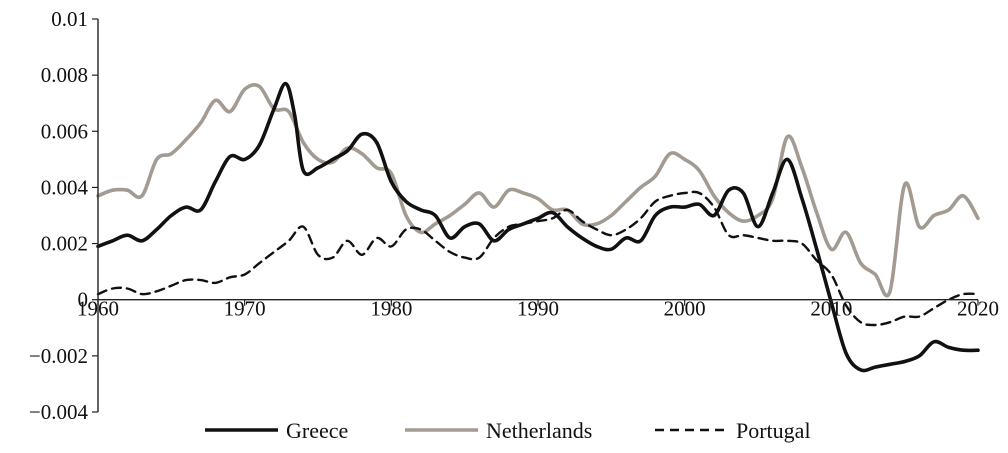  What do you see at coordinates (58, 356) in the screenshot?
I see `y-tick-label: −0.002` at bounding box center [58, 356].